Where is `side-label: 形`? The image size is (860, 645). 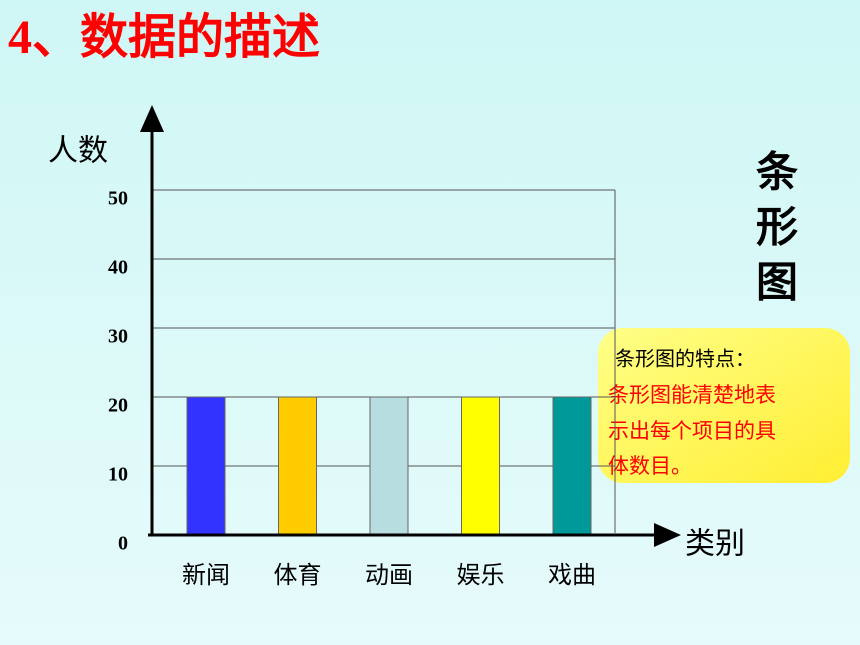 side-label: 形 is located at coordinates (777, 227).